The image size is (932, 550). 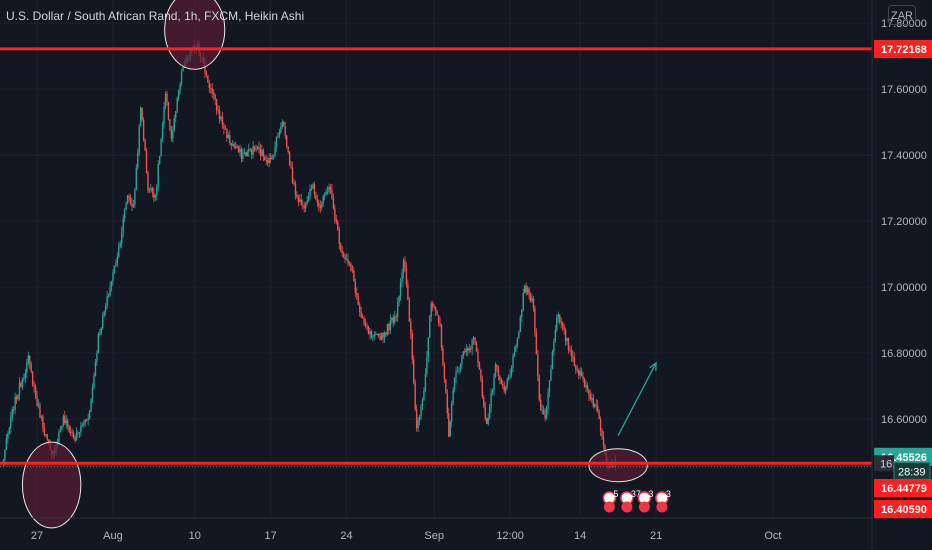 I want to click on currency-button: ZAR, so click(x=902, y=15).